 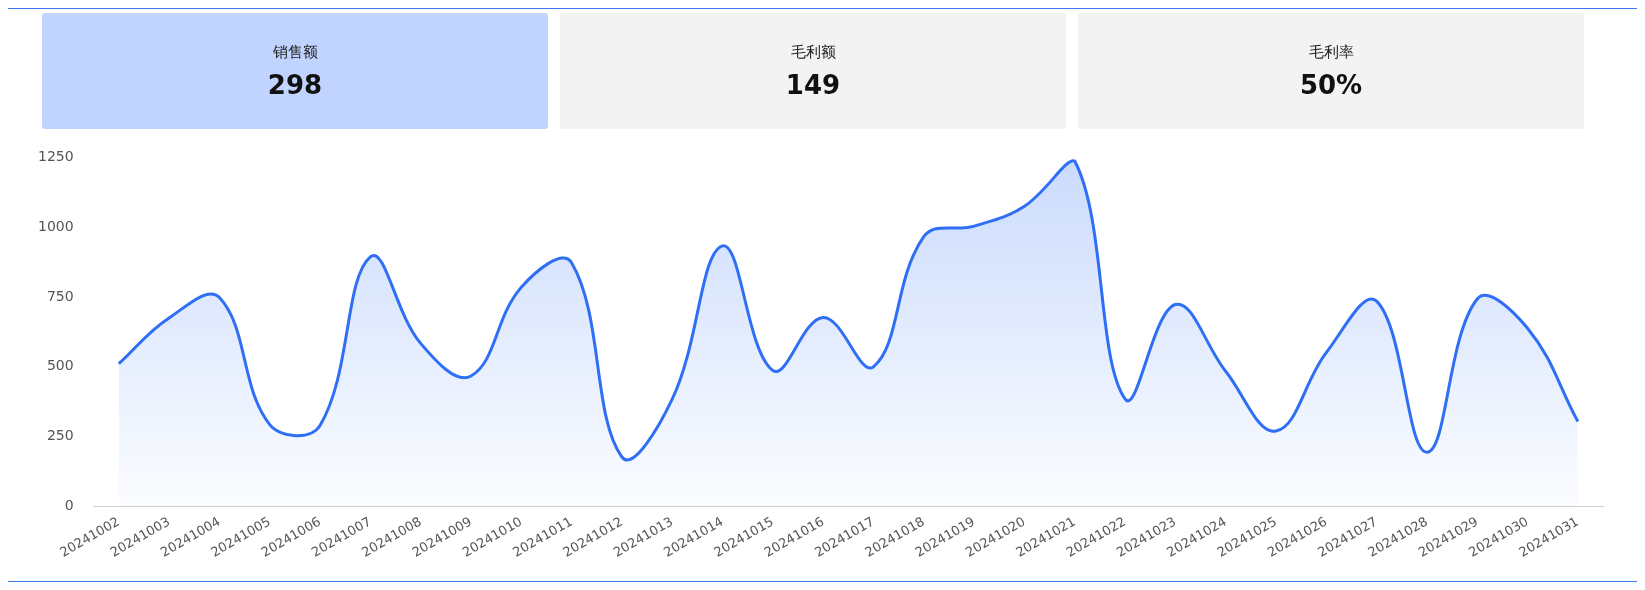 What do you see at coordinates (55, 225) in the screenshot?
I see `y-tick-label: 1000` at bounding box center [55, 225].